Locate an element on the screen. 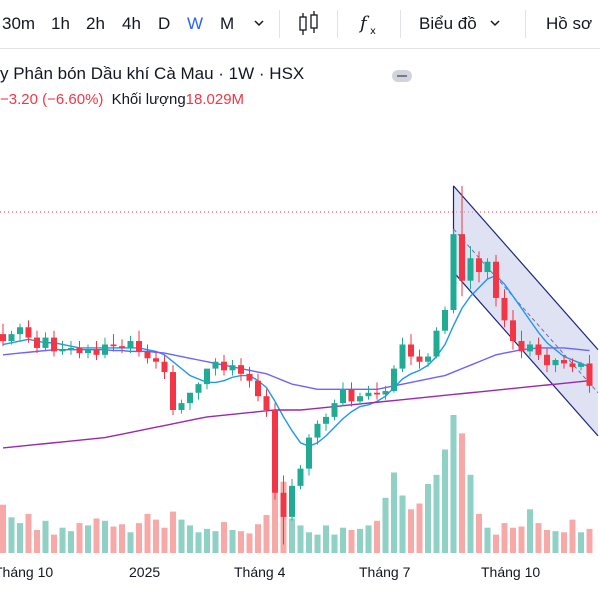 This screenshot has height=600, width=600. interval-1h: 1h is located at coordinates (60, 23).